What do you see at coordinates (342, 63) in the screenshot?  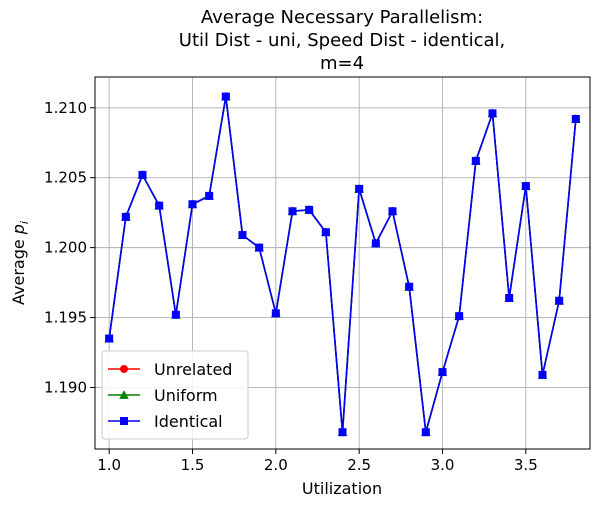 I see `chart-title-line-3: m=4` at bounding box center [342, 63].